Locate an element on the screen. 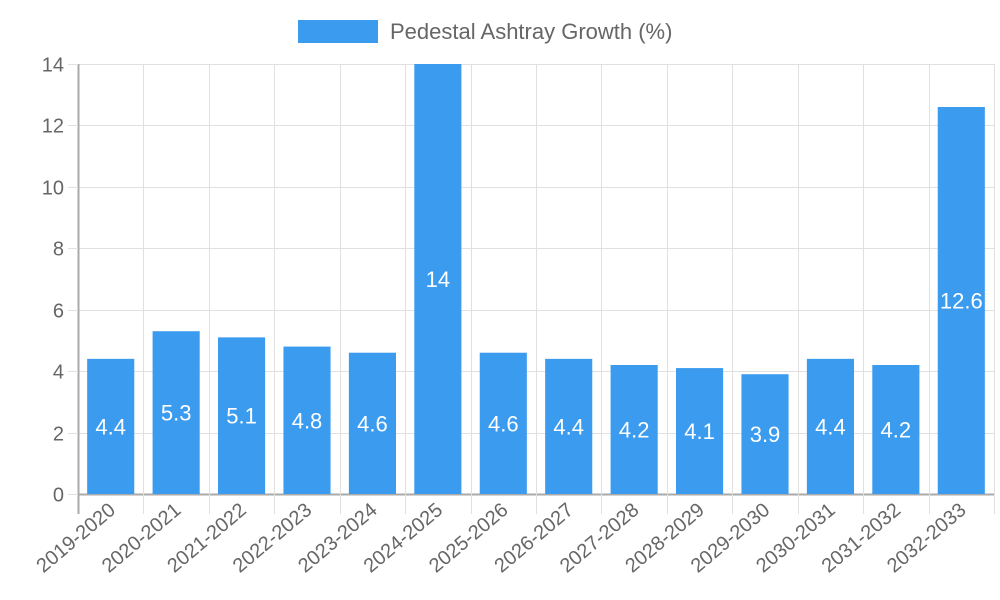 The image size is (1000, 600). y-tick-label: 0 is located at coordinates (58, 496).